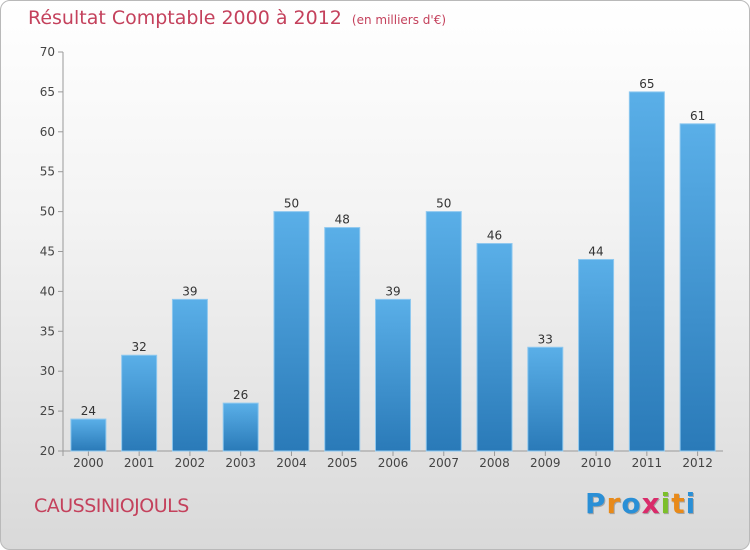 The width and height of the screenshot is (750, 550). Describe the element at coordinates (291, 463) in the screenshot. I see `x-tick-label: 2004` at that location.